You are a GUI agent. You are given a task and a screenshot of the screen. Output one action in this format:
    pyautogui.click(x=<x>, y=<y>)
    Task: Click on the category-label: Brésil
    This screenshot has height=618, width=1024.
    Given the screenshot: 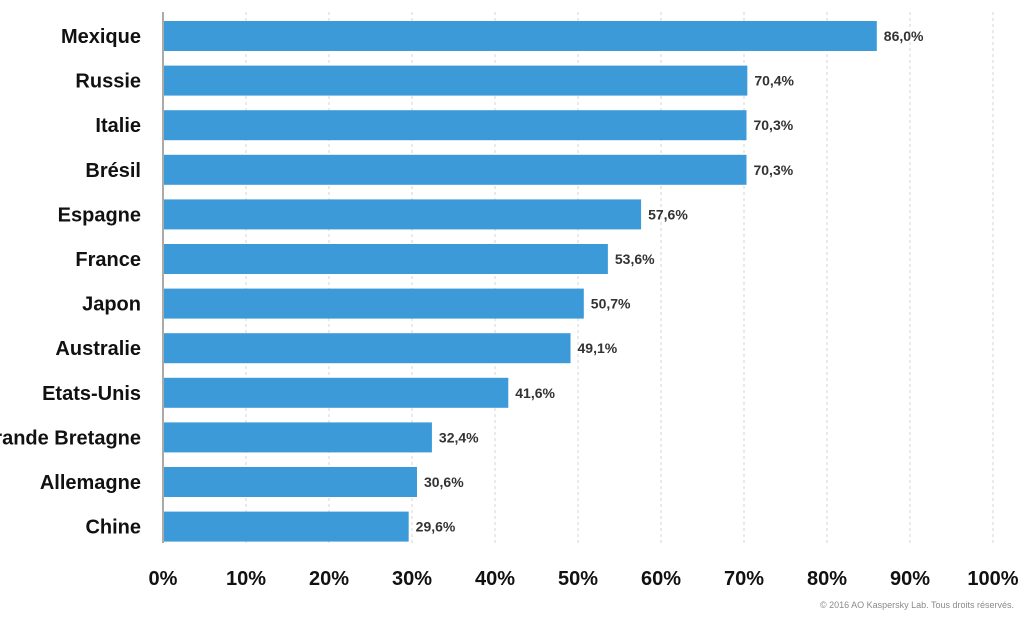 What is the action you would take?
    pyautogui.click(x=113, y=171)
    